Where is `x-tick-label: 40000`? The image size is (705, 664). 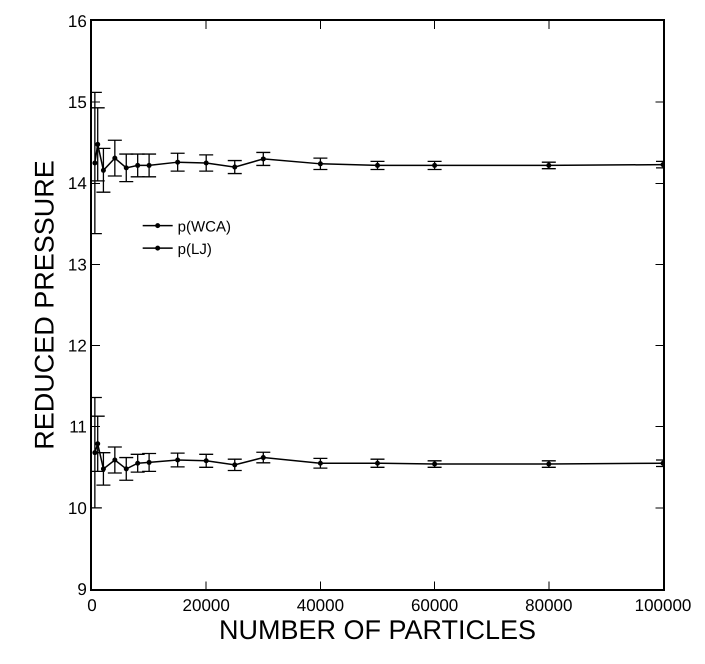 x-tick-label: 40000 is located at coordinates (320, 606).